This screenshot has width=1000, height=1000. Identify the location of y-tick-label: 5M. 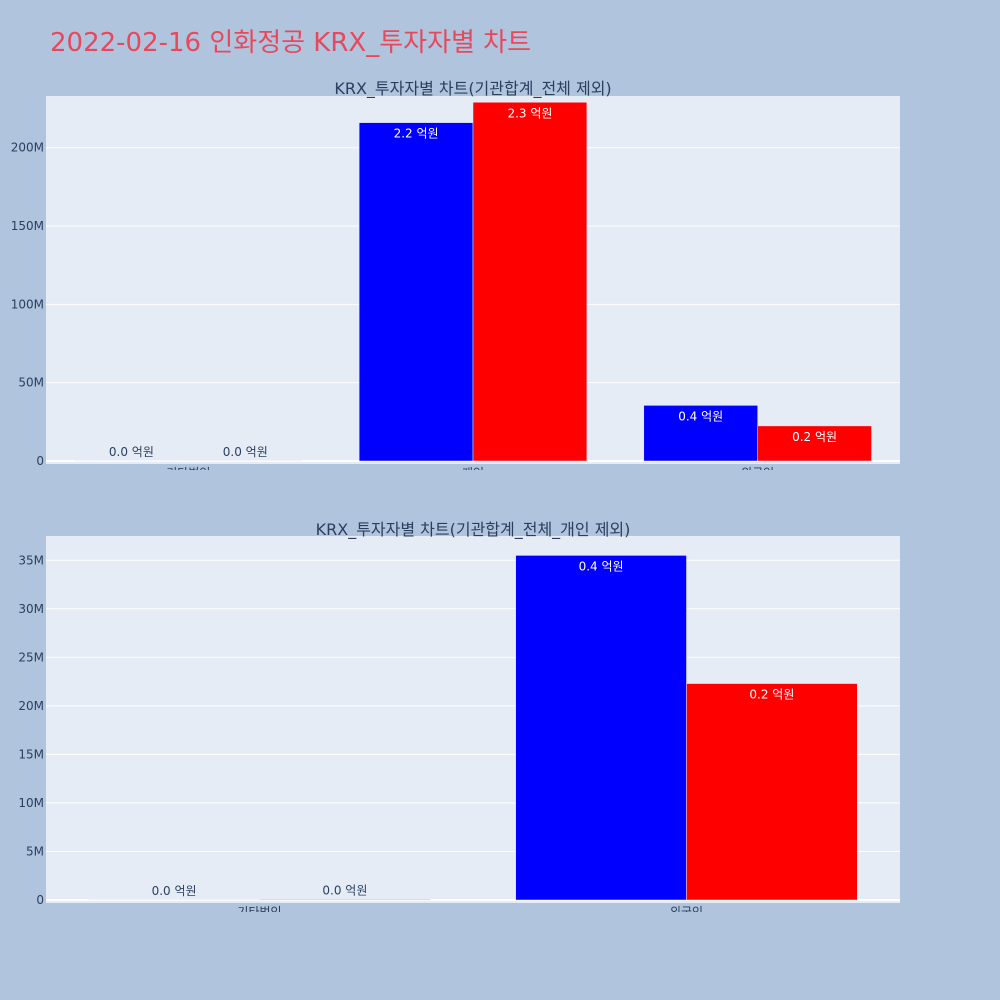
(35, 851).